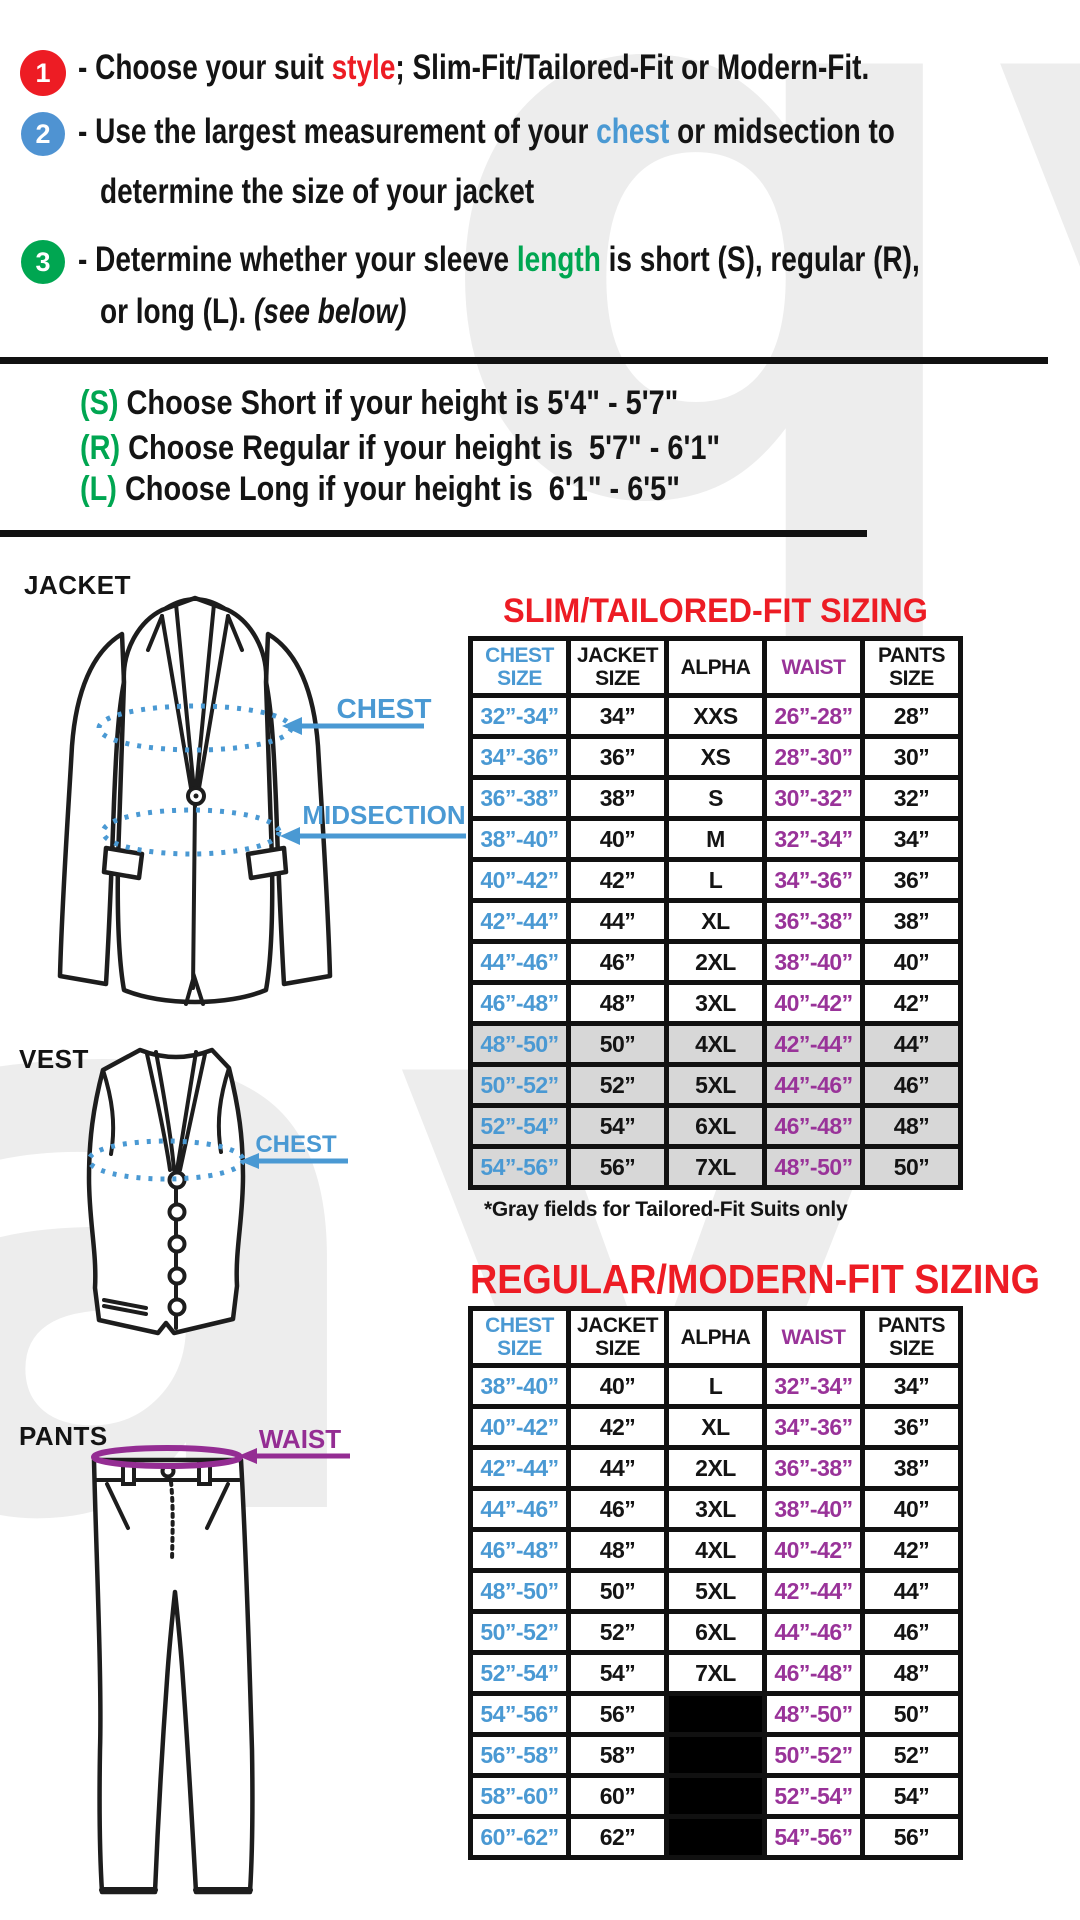 This screenshot has height=1920, width=1080. Describe the element at coordinates (633, 131) in the screenshot. I see `step-2-highlight: chest` at that location.